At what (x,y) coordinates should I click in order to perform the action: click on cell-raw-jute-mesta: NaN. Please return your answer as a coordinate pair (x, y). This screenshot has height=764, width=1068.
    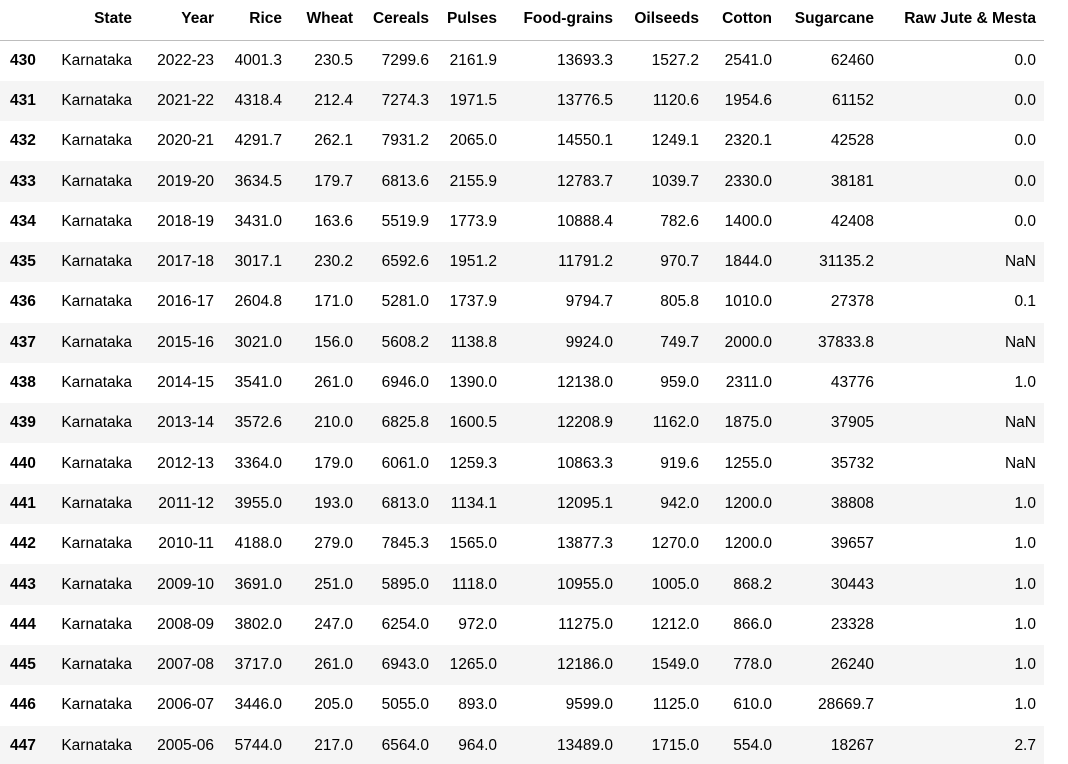
    Looking at the image, I should click on (1020, 262).